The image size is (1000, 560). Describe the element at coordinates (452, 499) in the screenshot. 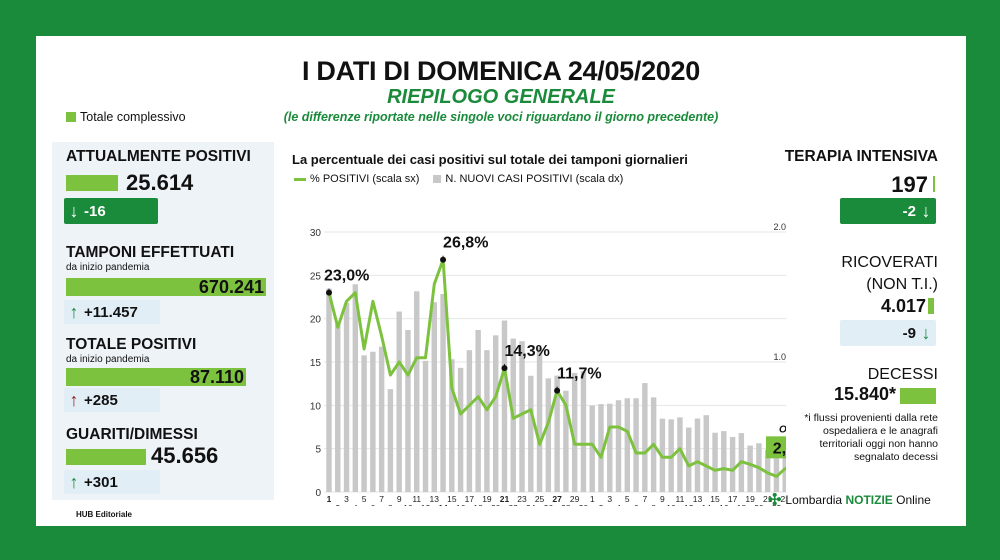

I see `x-tick-label: 15` at that location.